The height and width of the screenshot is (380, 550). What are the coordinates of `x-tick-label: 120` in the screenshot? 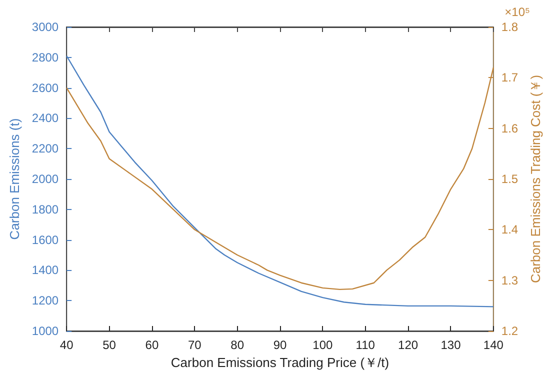 It's located at (408, 345).